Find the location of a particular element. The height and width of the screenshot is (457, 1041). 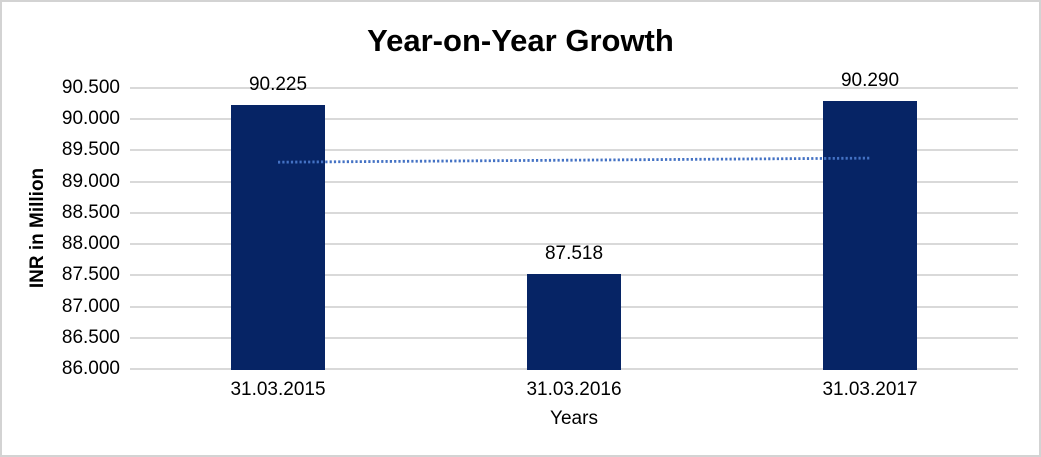

y-tick-label: 87.000 is located at coordinates (90, 306).